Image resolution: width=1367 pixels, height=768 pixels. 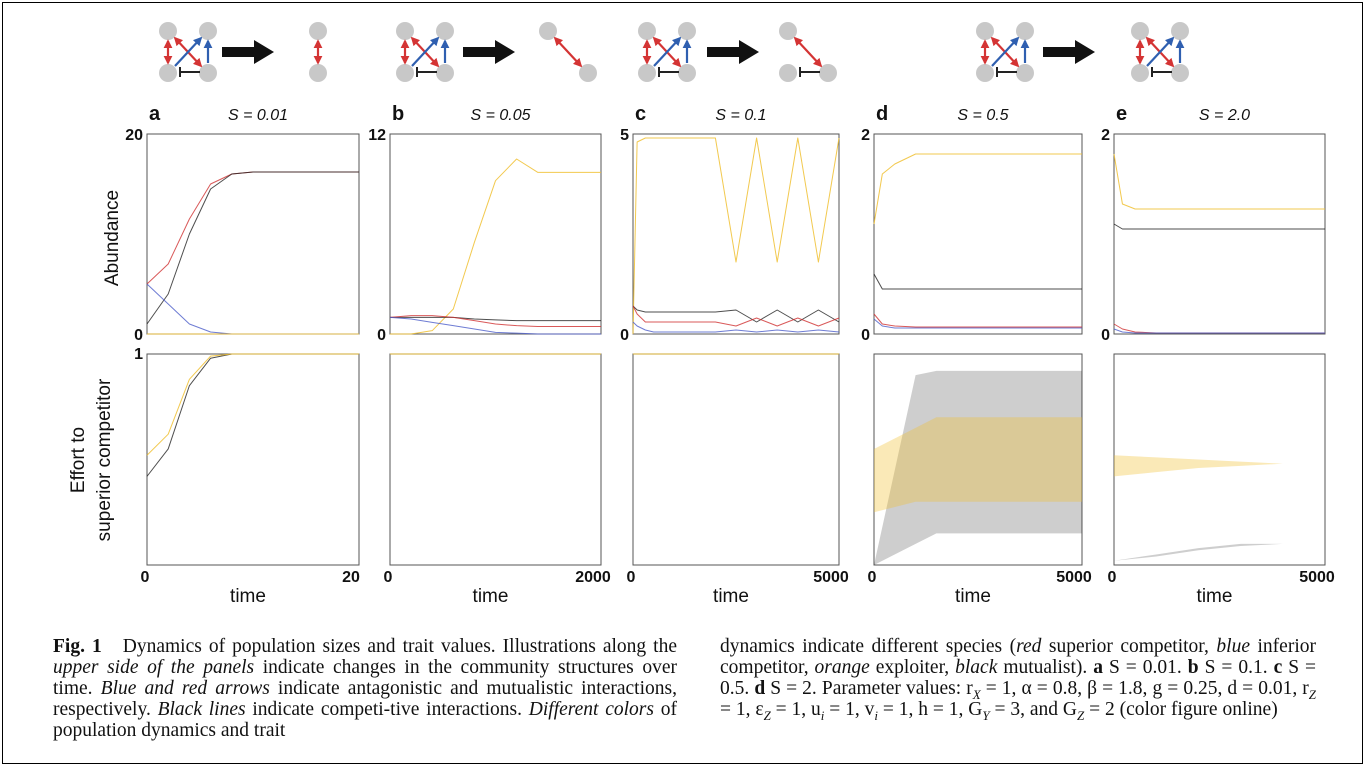 I want to click on caption-text: = 1, v, so click(x=849, y=709).